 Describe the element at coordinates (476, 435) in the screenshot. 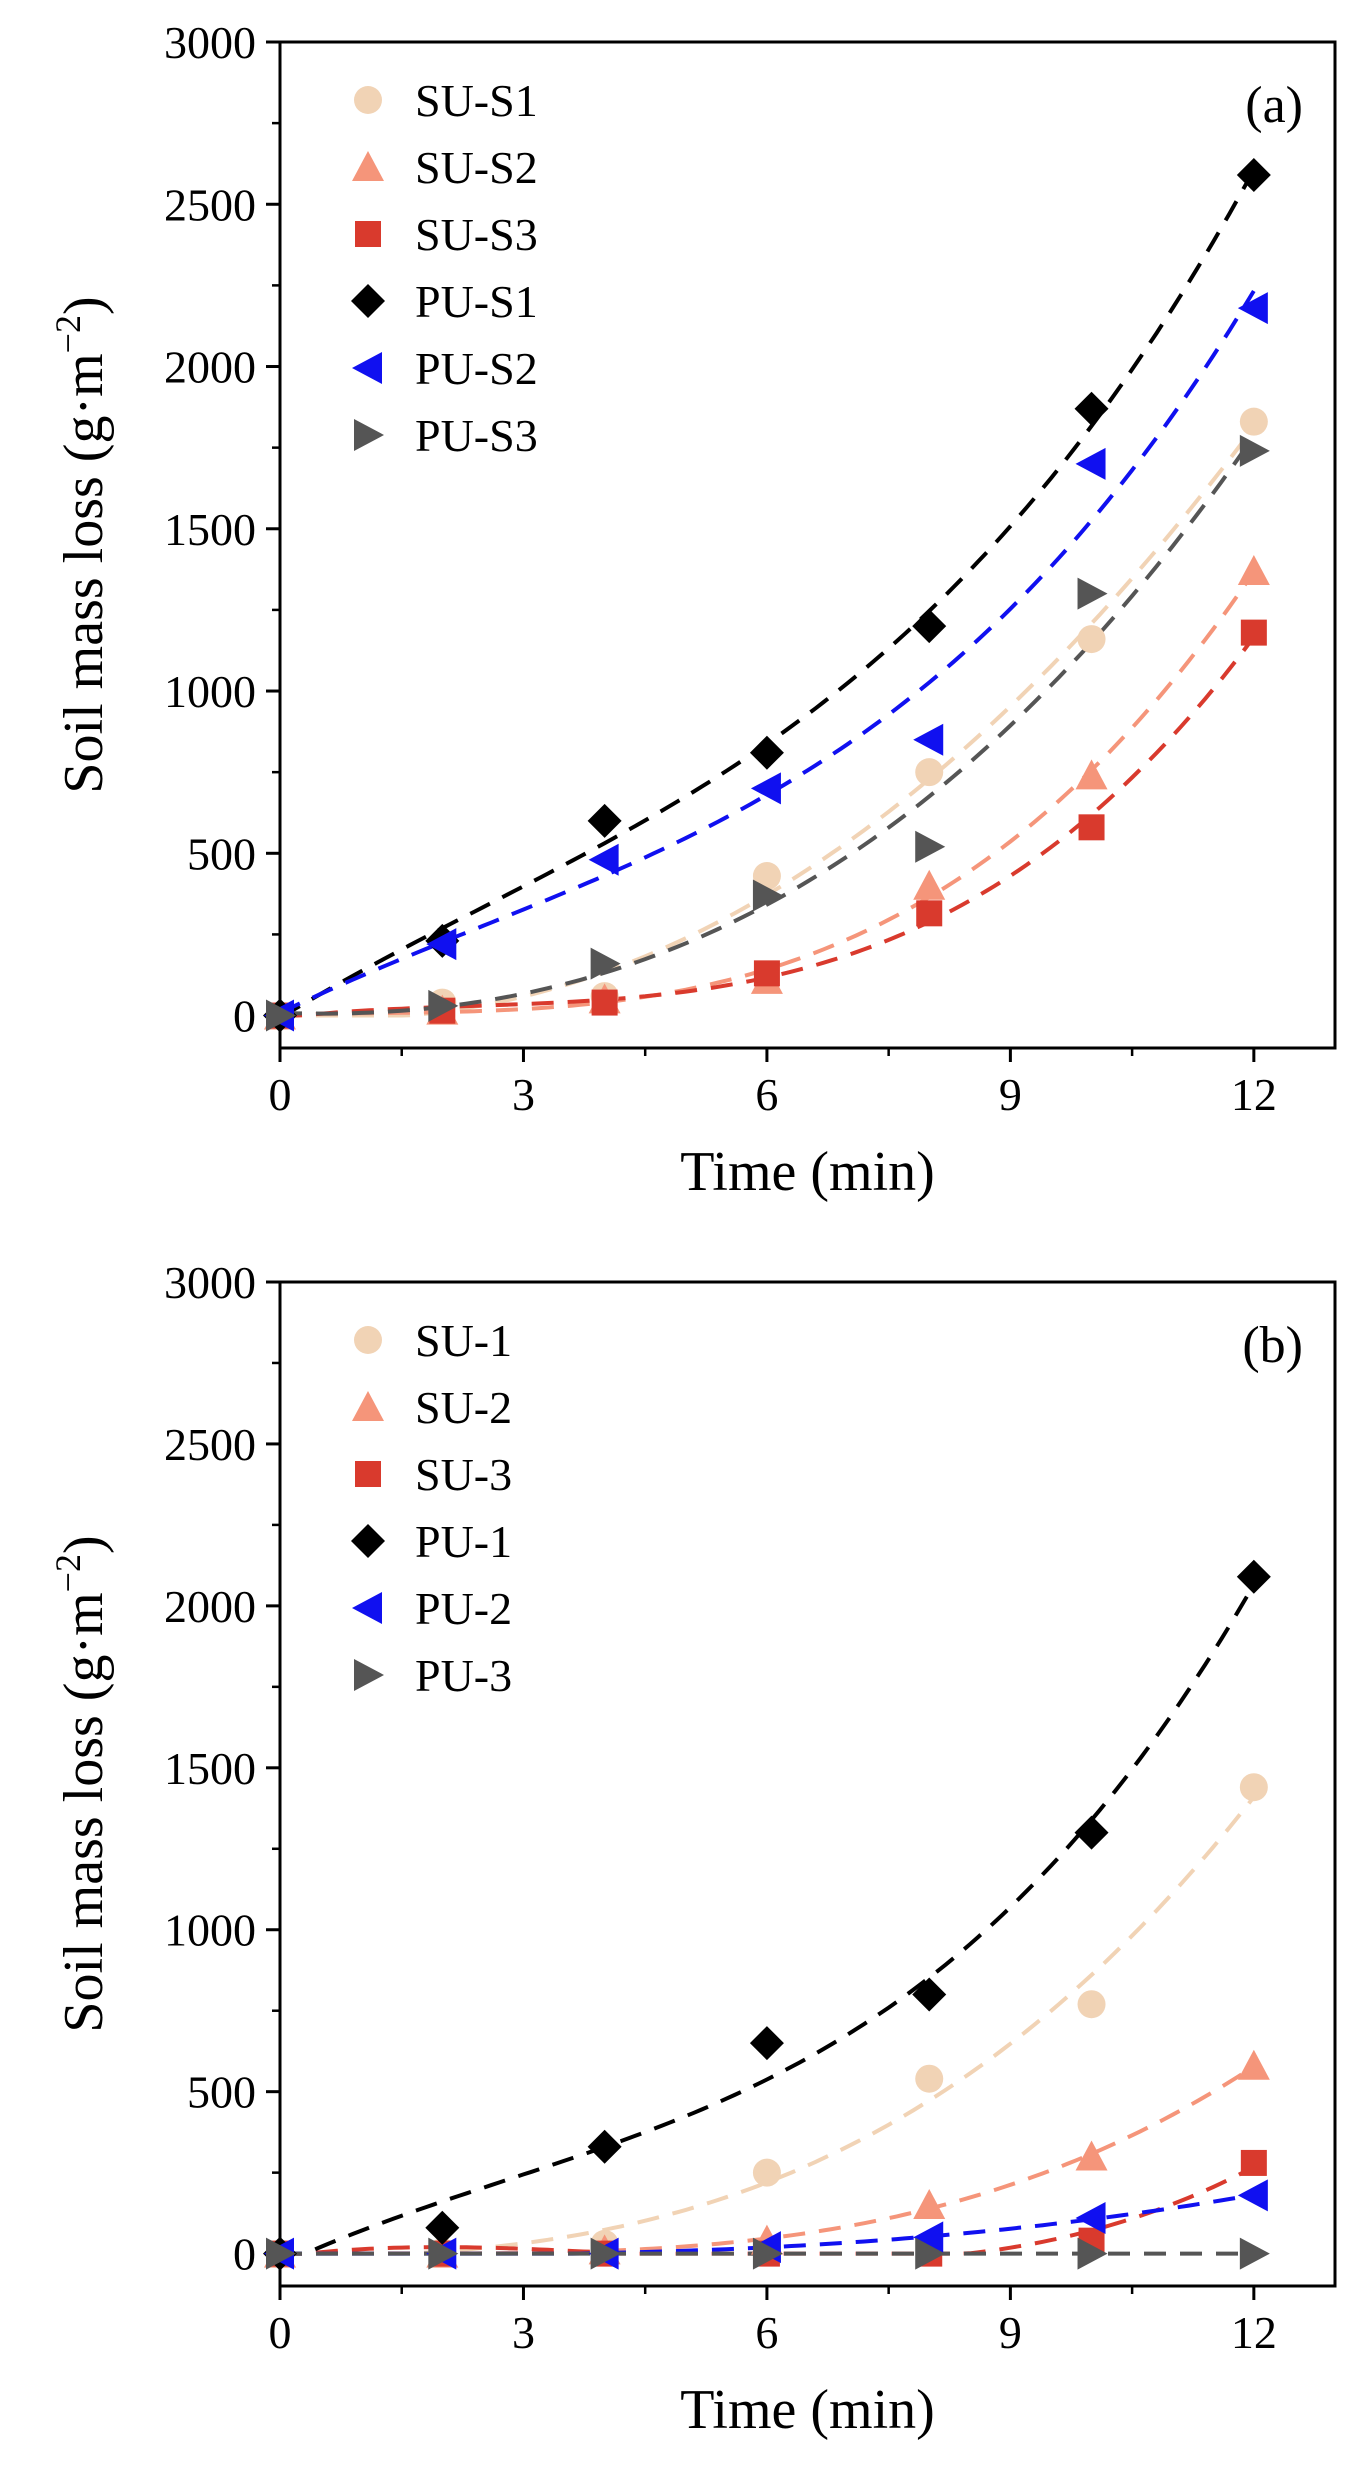

I see `legend-label-PU-S3: PU-S3` at that location.